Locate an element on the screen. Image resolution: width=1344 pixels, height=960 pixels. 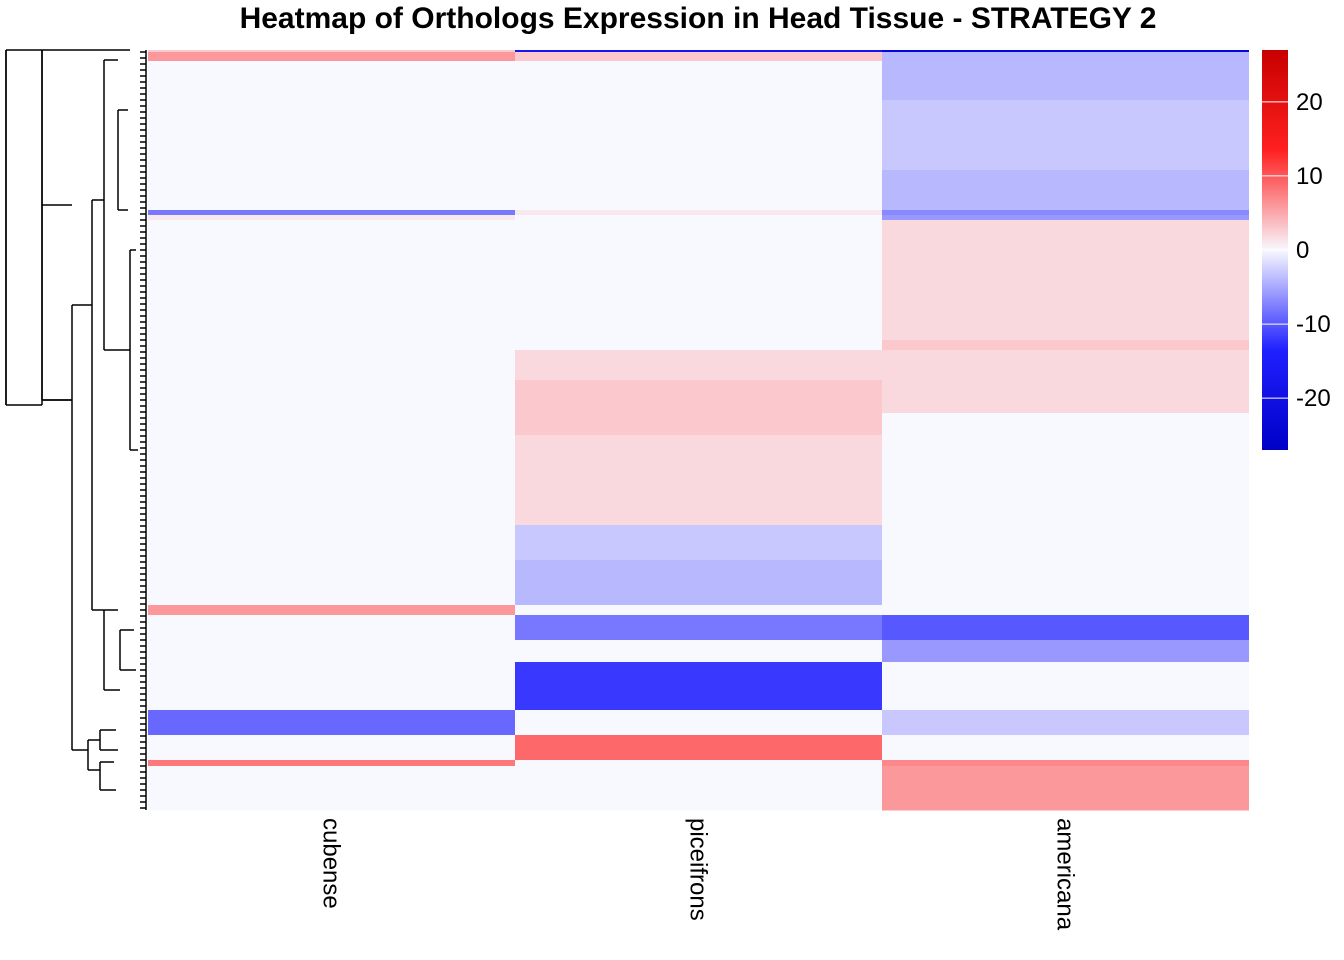
column-labels: cubense piceifrons americana is located at coordinates (698, 874).